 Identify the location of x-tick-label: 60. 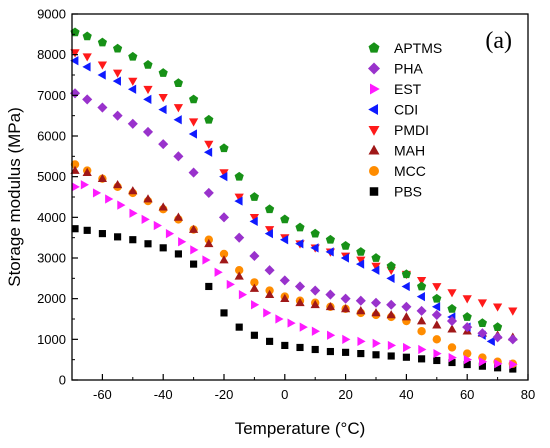
(467, 394).